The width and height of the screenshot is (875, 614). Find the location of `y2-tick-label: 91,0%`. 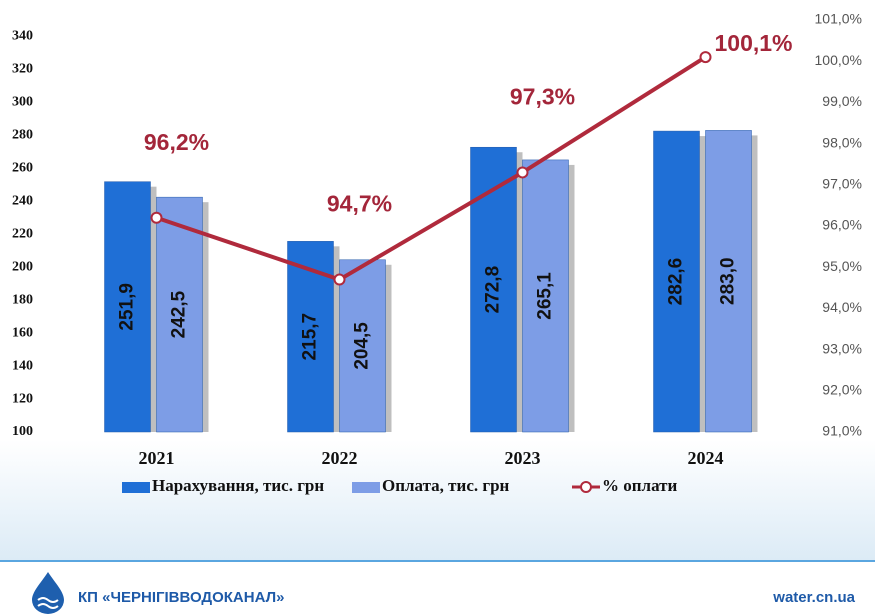

y2-tick-label: 91,0% is located at coordinates (842, 431).